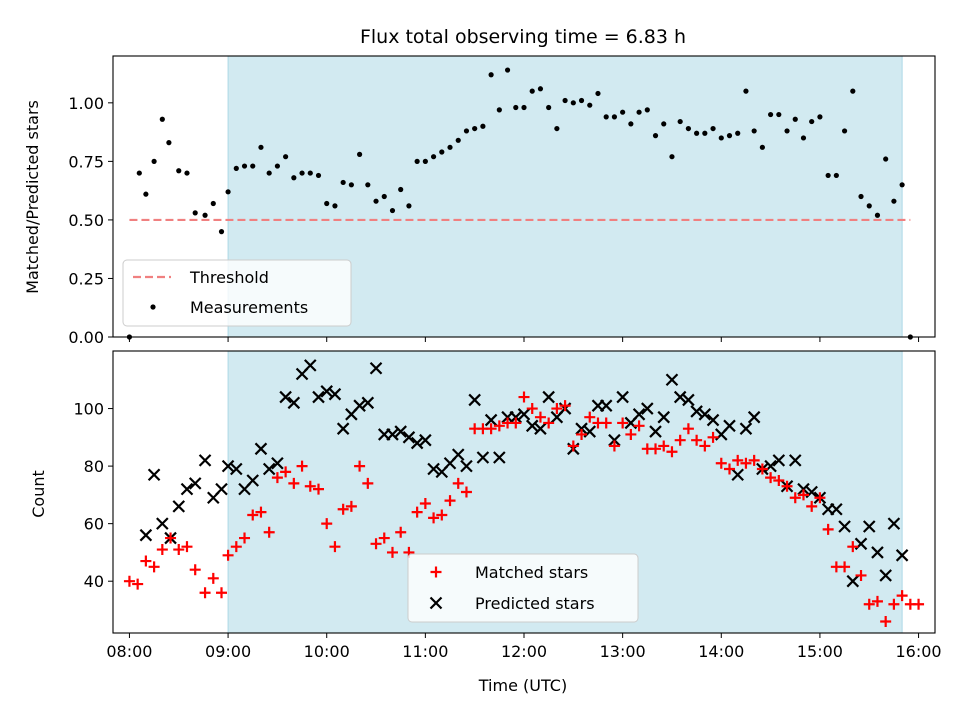  What do you see at coordinates (86, 103) in the screenshot?
I see `y-tick-label: 1.00` at bounding box center [86, 103].